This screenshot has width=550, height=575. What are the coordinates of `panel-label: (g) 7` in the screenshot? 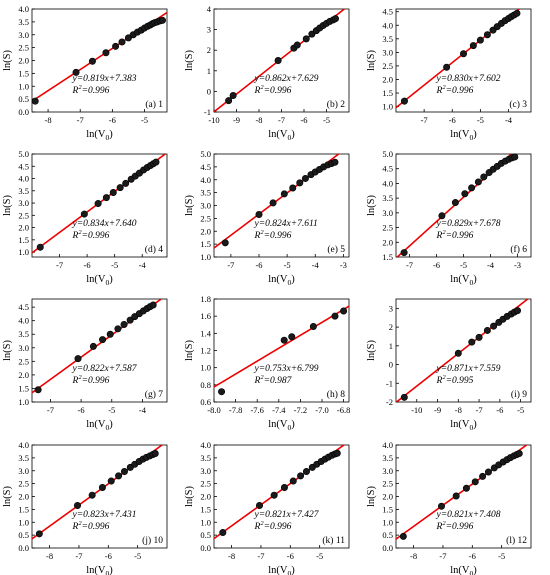 It's located at (154, 394).